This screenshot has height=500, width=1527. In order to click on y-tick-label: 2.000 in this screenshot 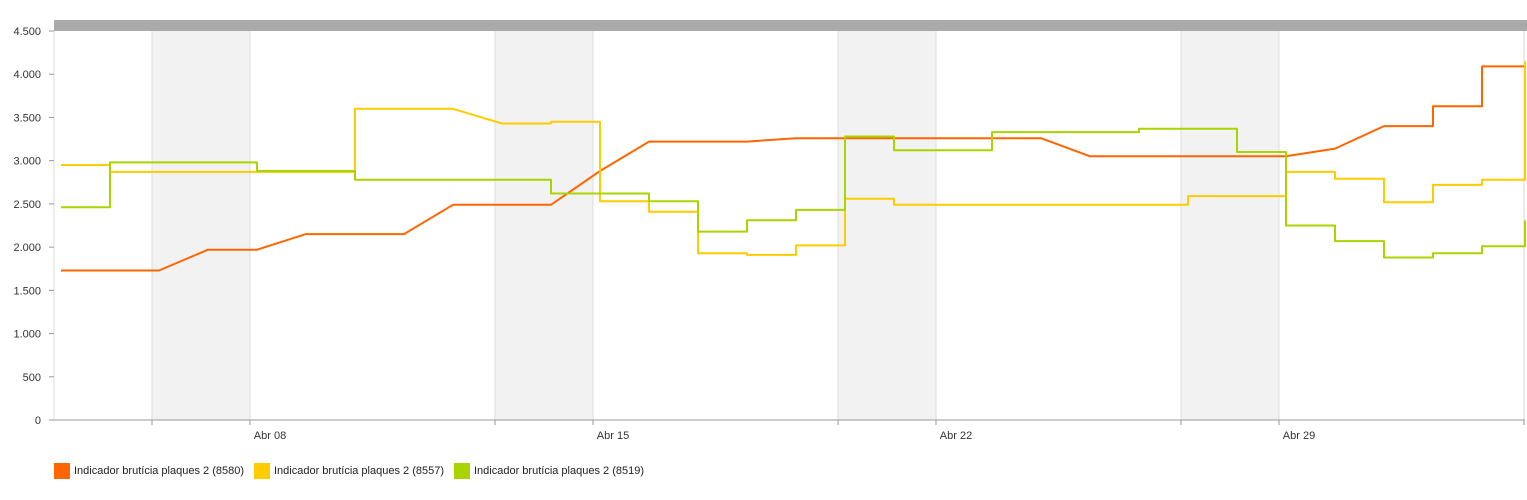, I will do `click(27, 248)`.